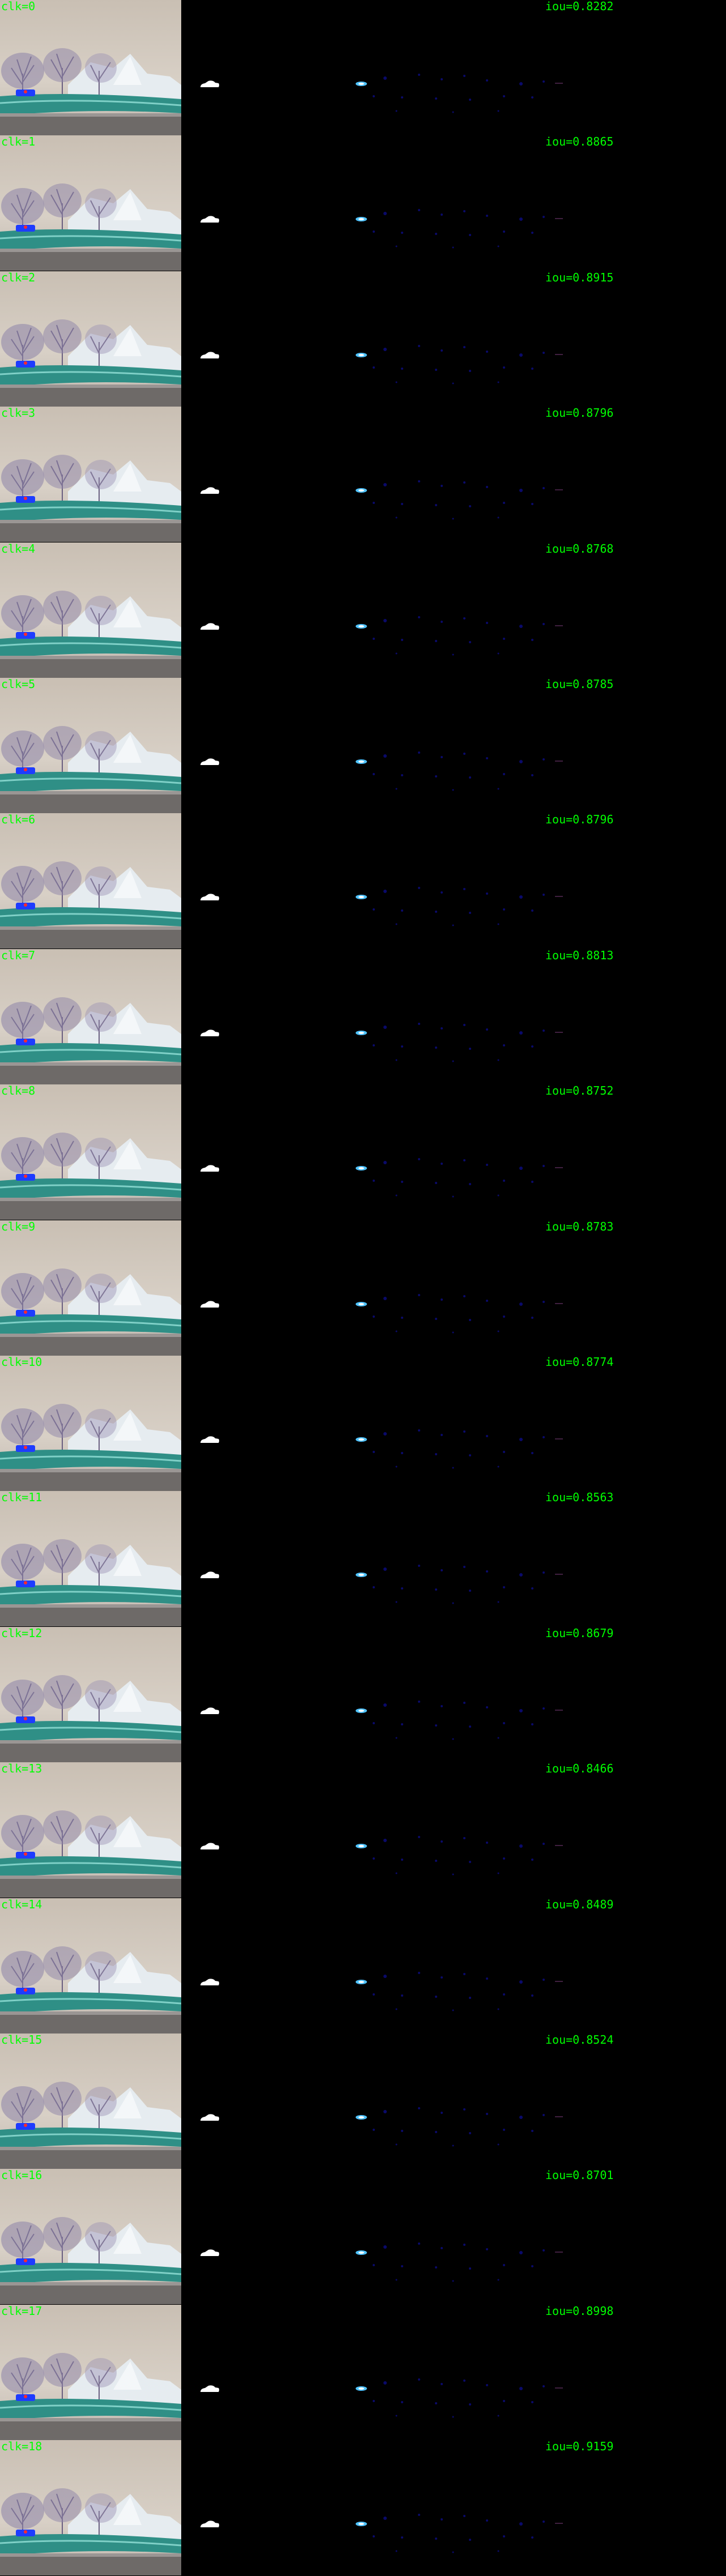 This screenshot has height=2576, width=726. What do you see at coordinates (363, 1695) in the screenshot?
I see `iteration-row: clk=12 iou=0.8679` at bounding box center [363, 1695].